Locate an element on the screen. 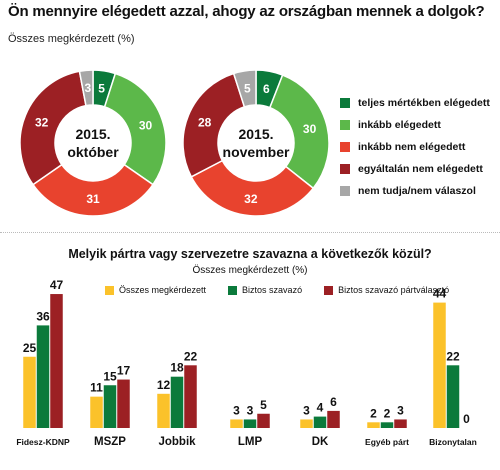 This screenshot has height=470, width=500. legend-label: Összes megkérdezett is located at coordinates (163, 290).